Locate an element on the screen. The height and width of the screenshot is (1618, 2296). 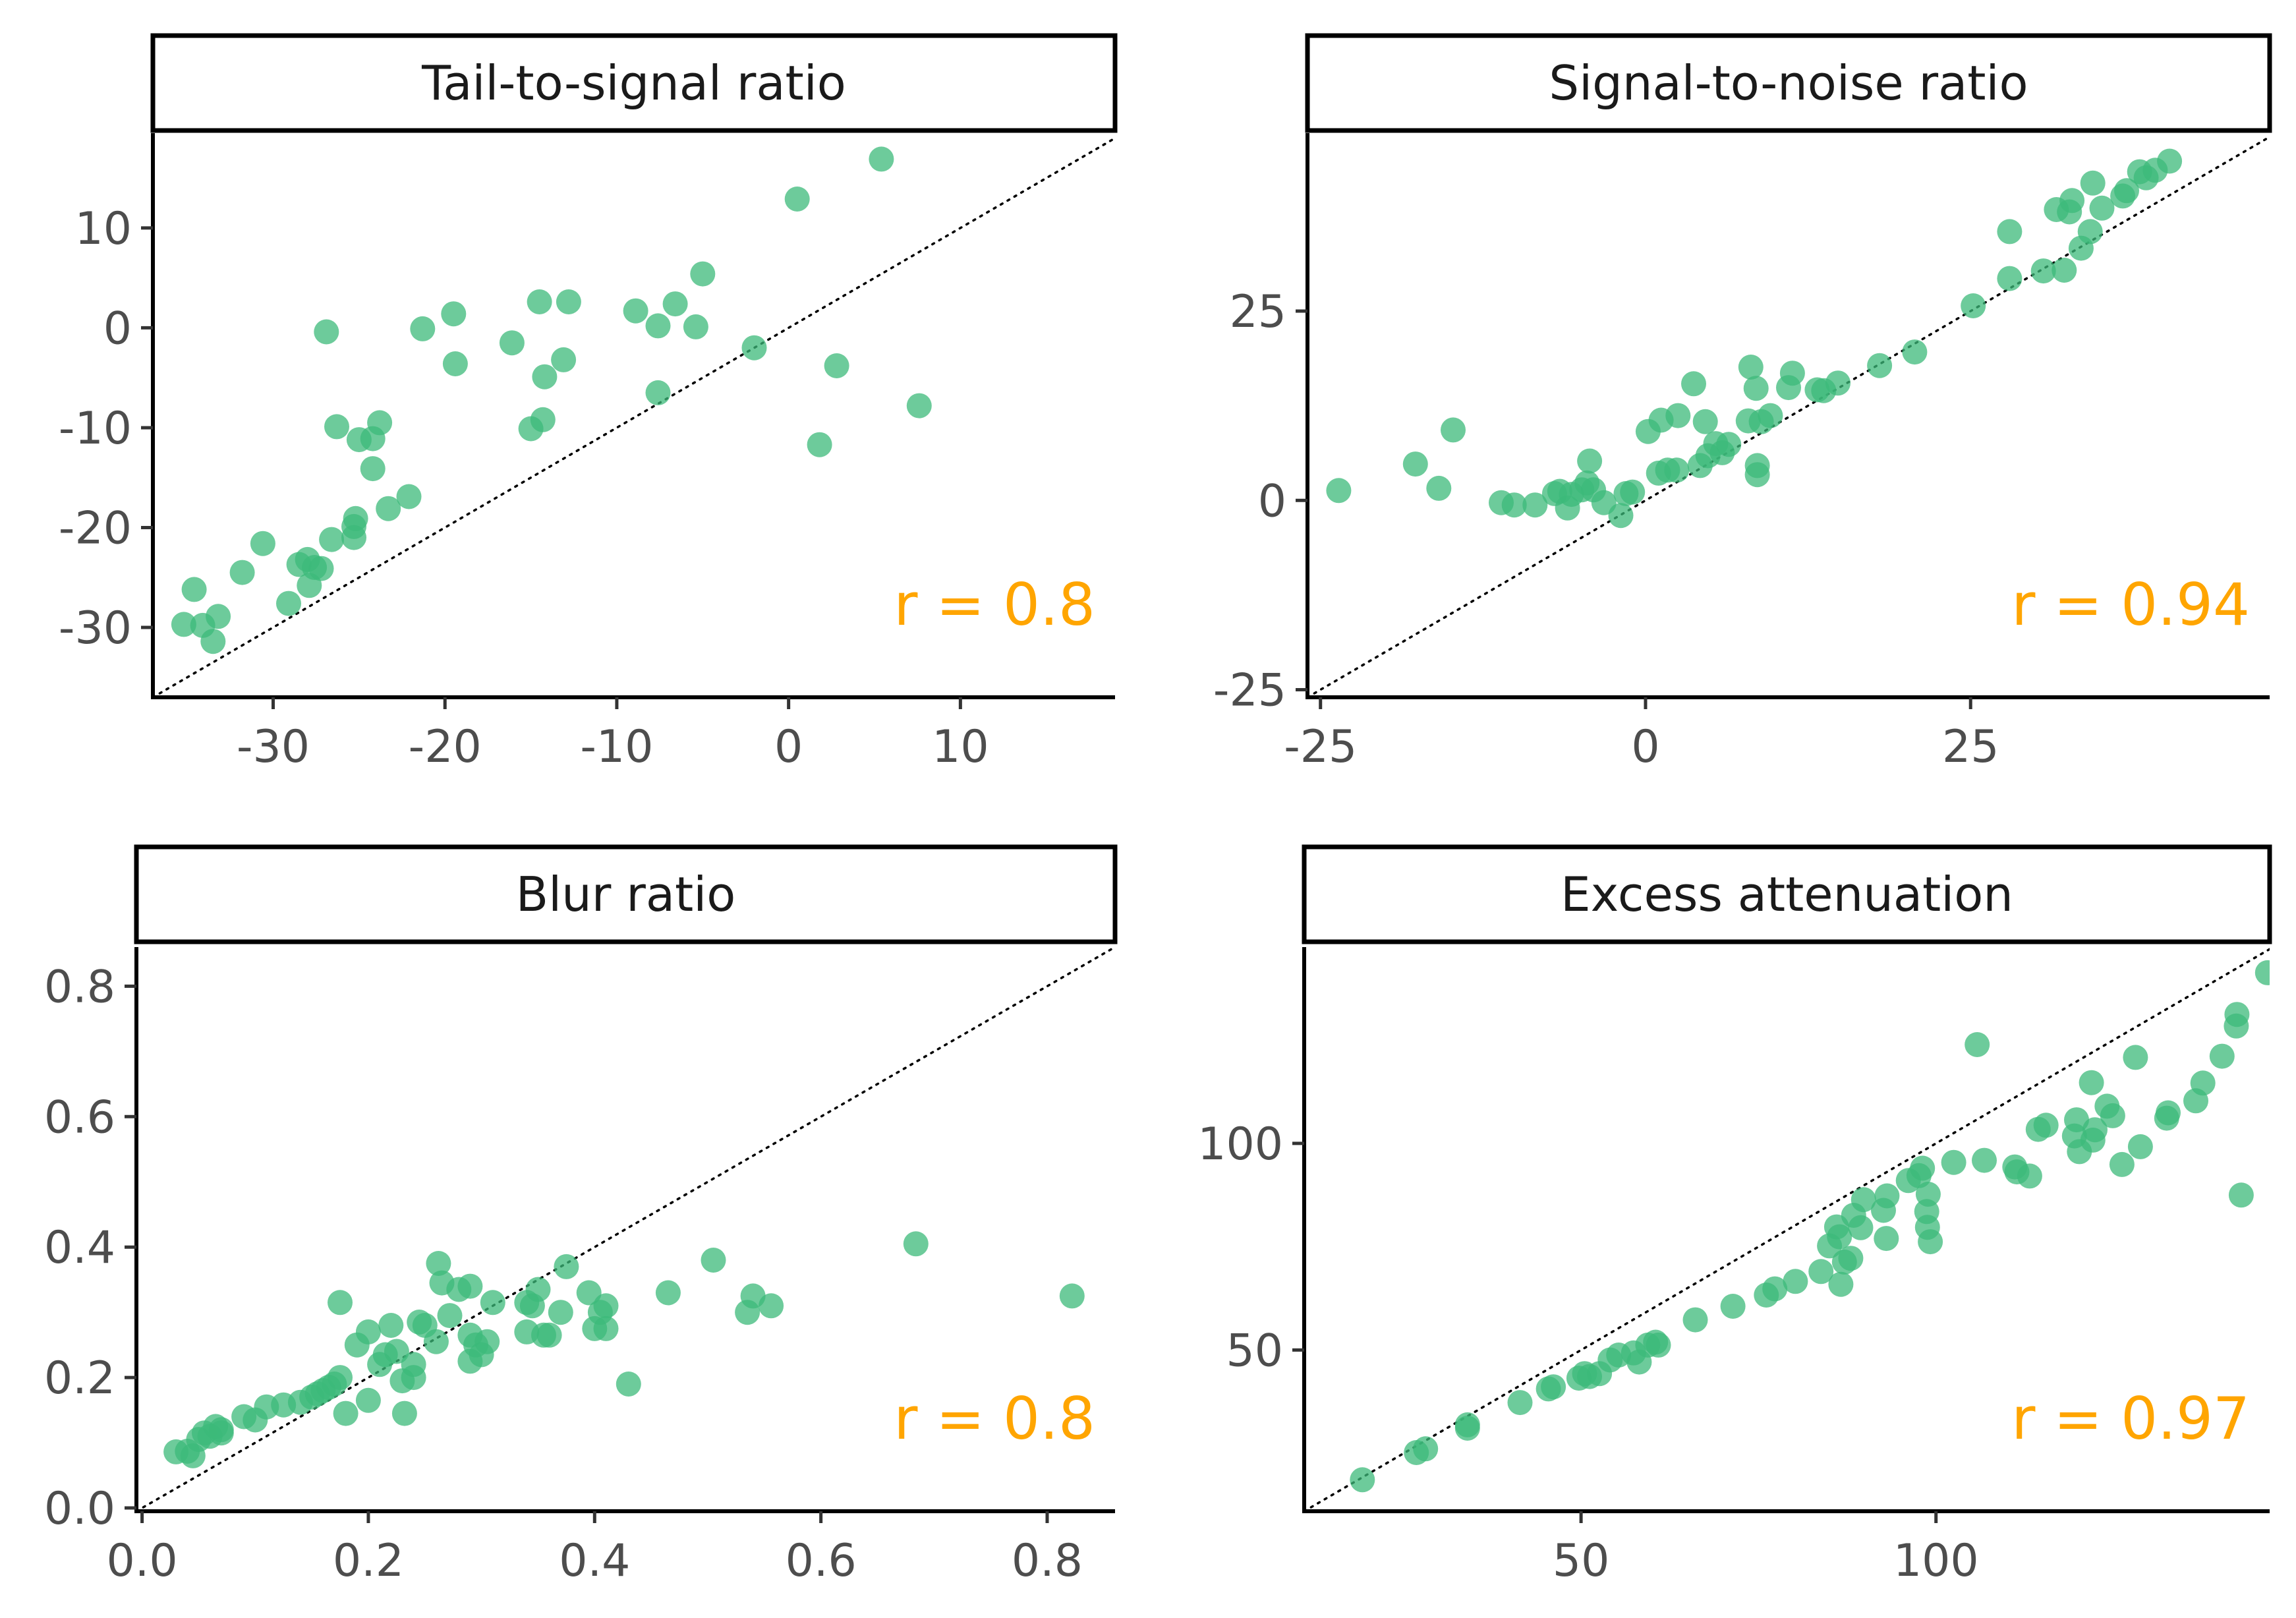
identity-reference-line is located at coordinates (634, 416).